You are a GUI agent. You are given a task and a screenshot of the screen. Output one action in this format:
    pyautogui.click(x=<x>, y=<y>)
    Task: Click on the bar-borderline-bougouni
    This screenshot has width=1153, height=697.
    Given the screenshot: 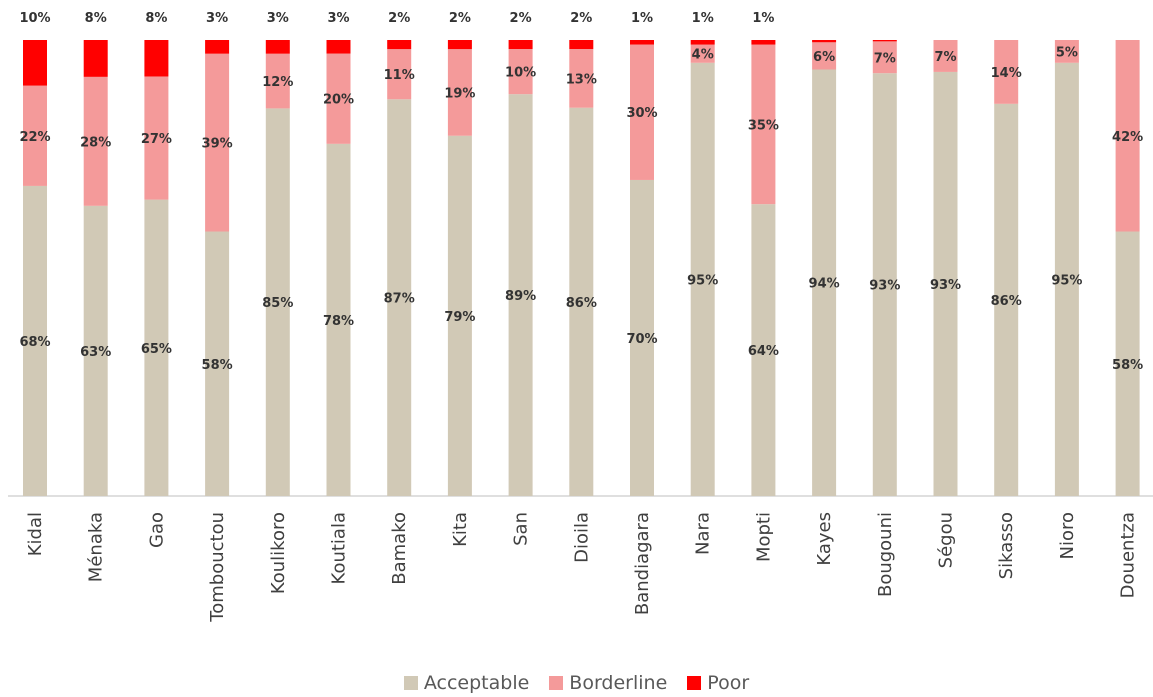 What is the action you would take?
    pyautogui.click(x=884, y=57)
    